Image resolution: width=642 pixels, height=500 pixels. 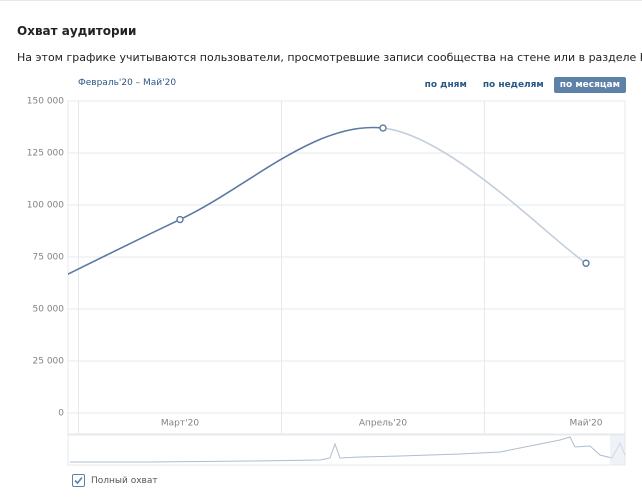 What do you see at coordinates (589, 85) in the screenshot?
I see `tab: по месяцам` at bounding box center [589, 85].